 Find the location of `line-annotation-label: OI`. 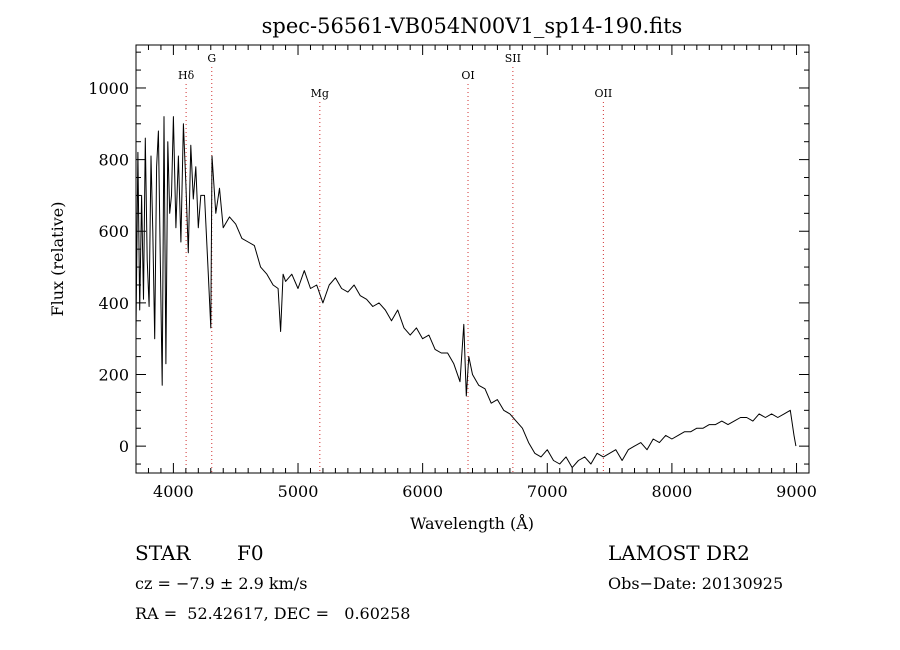

line-annotation-label: OI is located at coordinates (467, 75).